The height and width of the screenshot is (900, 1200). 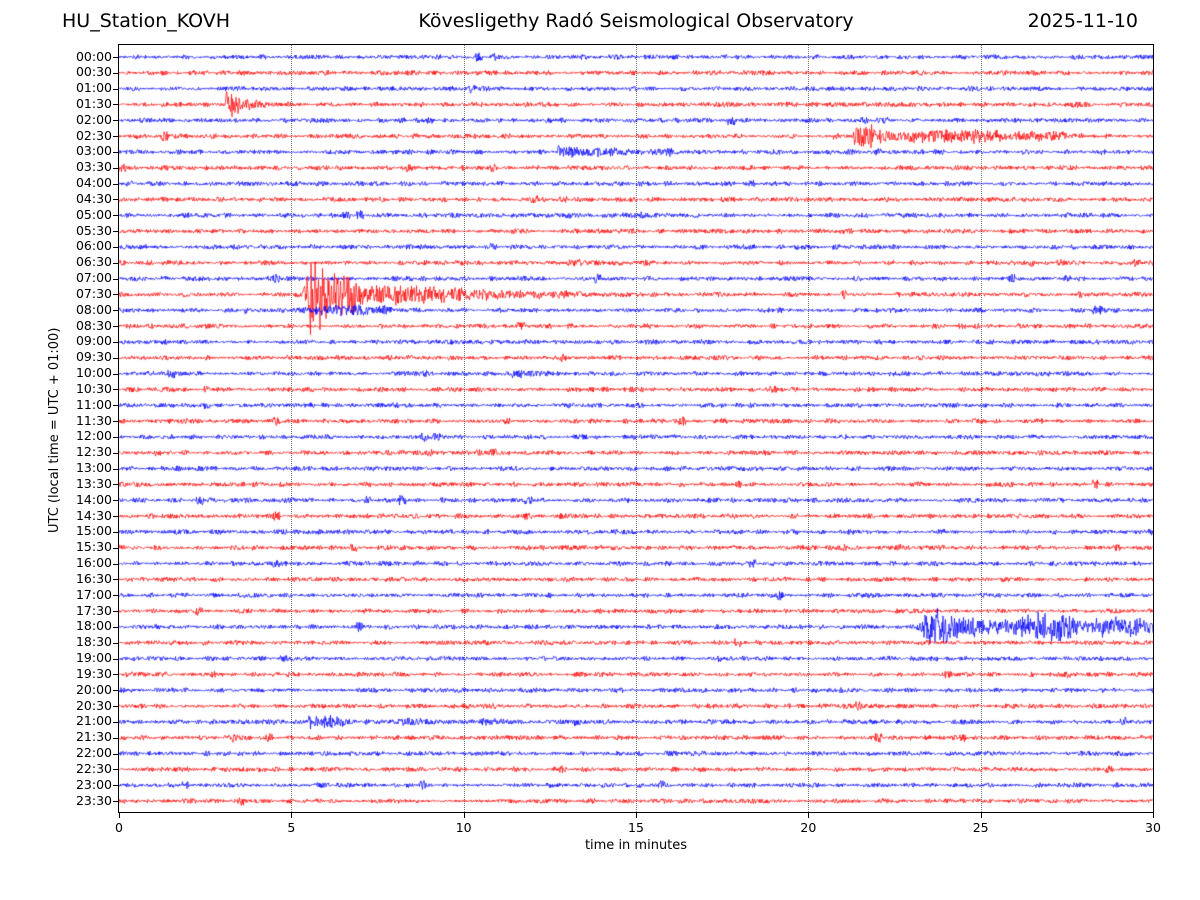 I want to click on y-tick-label: 18:30, so click(x=93, y=642).